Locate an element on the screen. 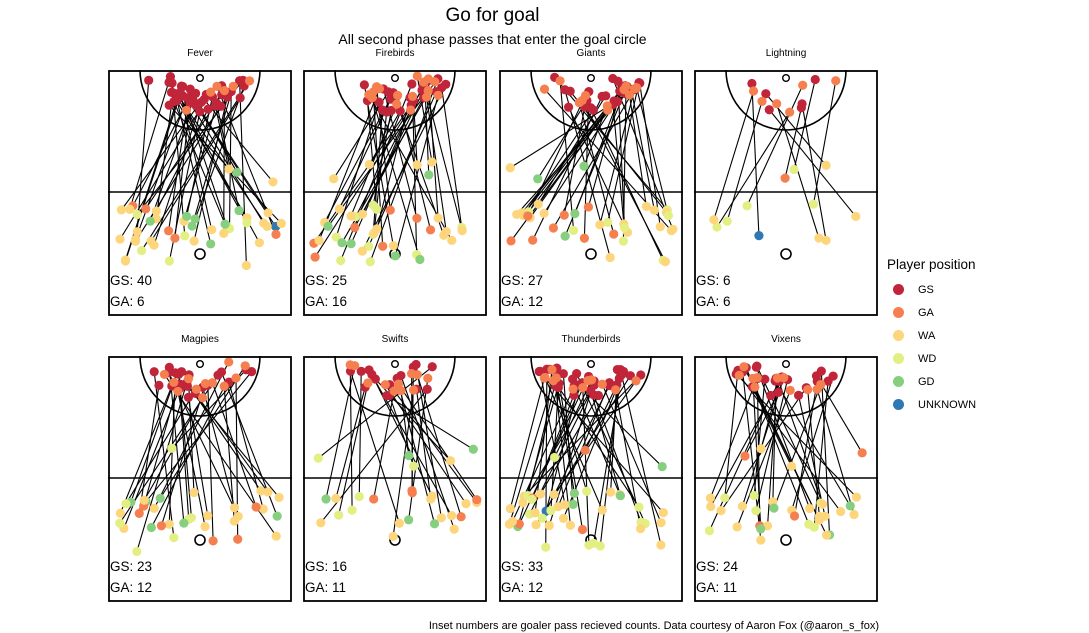 The height and width of the screenshot is (633, 1089). court-border is located at coordinates (786, 193).